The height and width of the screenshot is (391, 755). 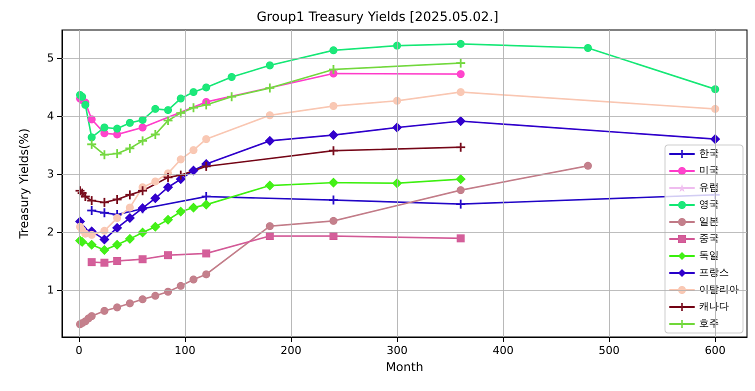 What do you see at coordinates (709, 205) in the screenshot?
I see `legend-label: 영국` at bounding box center [709, 205].